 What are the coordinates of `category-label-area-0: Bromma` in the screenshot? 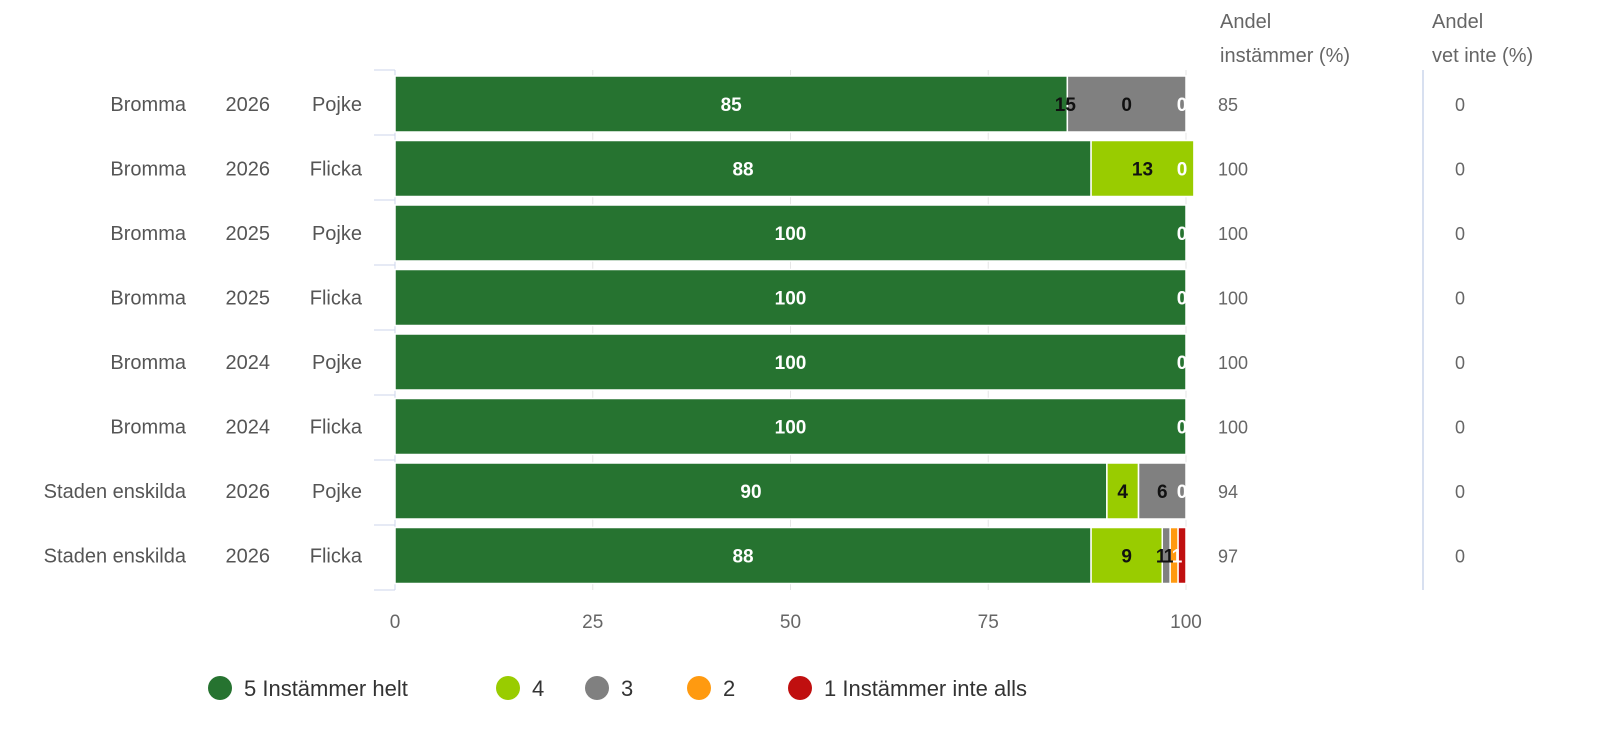 It's located at (148, 105).